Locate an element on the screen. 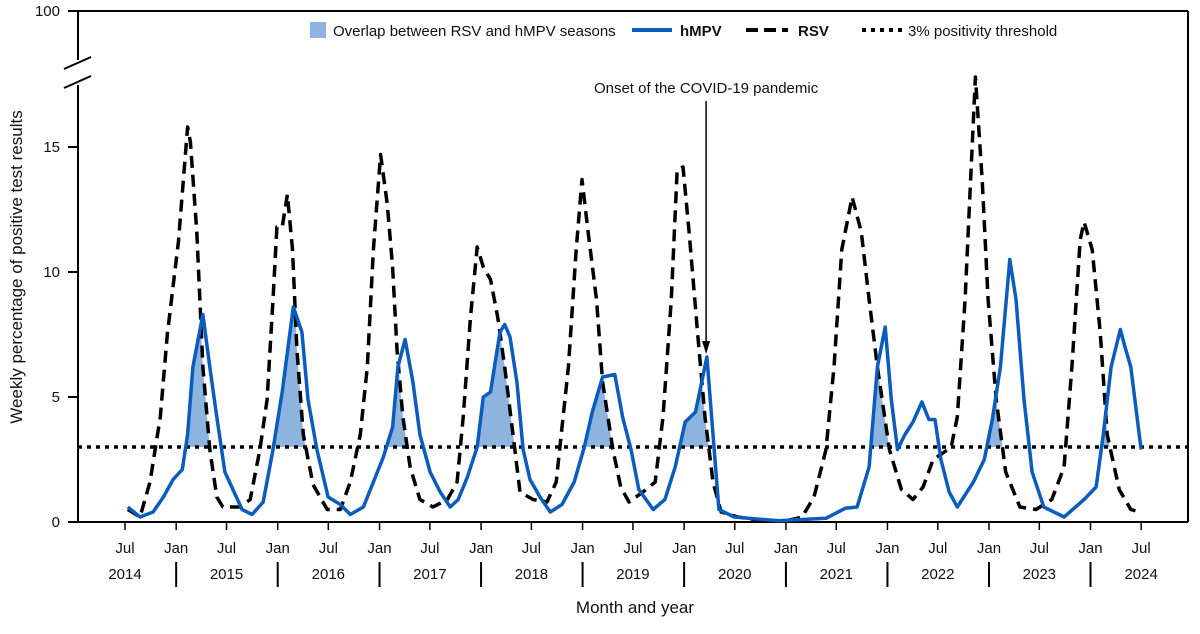 The height and width of the screenshot is (634, 1200). legend-threshold-label: 3% positivity threshold is located at coordinates (982, 31).